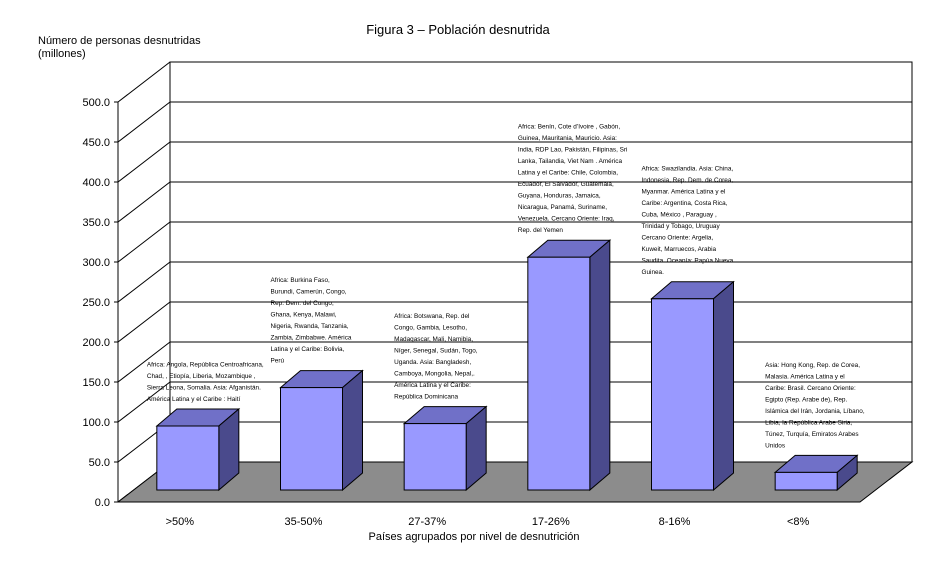  I want to click on y-tick-label: 100.0, so click(96, 423).